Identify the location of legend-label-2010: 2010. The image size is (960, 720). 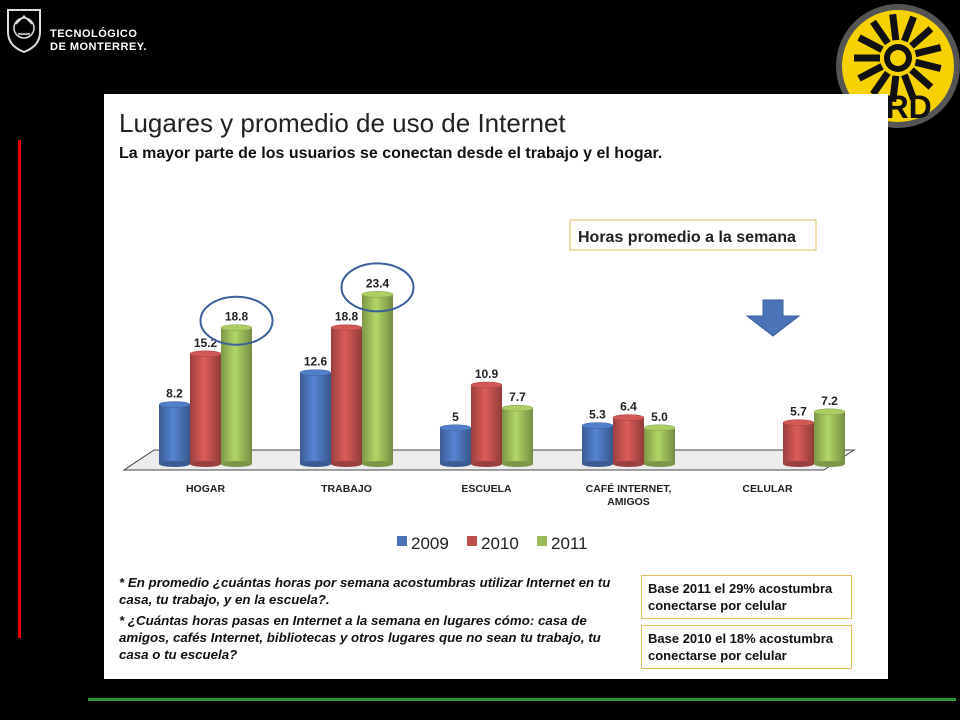
(500, 543).